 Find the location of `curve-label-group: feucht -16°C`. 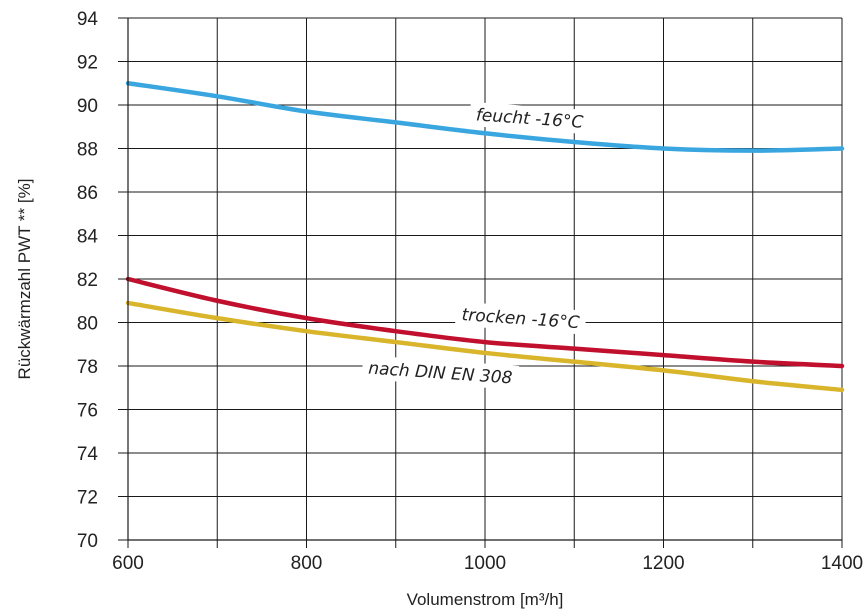

curve-label-group: feucht -16°C is located at coordinates (530, 118).